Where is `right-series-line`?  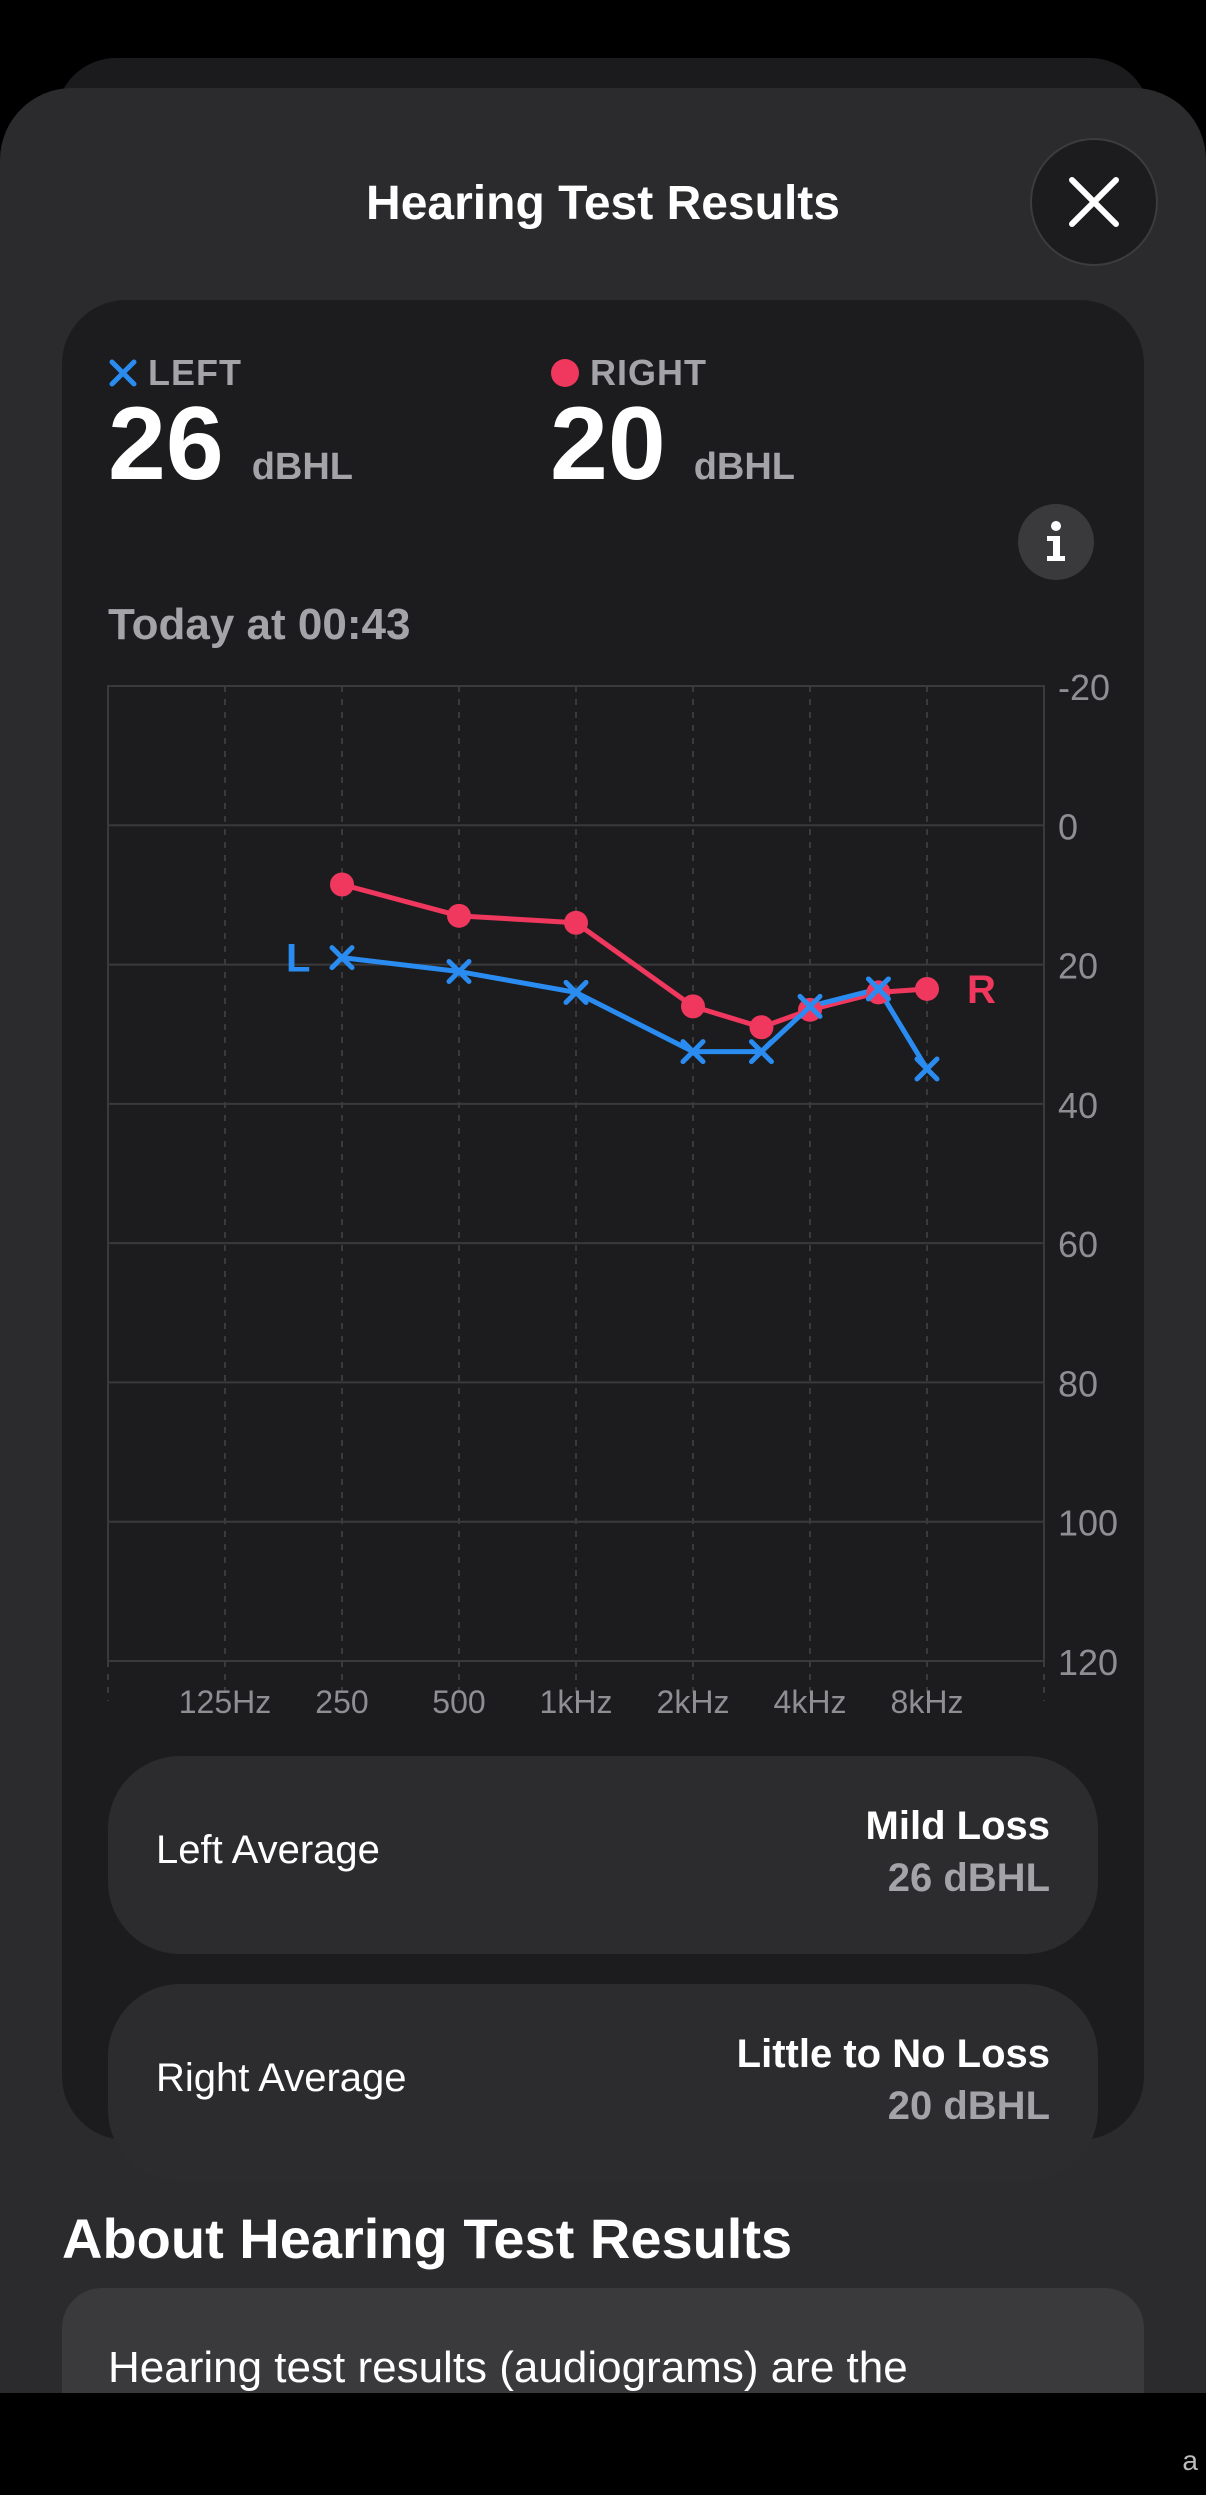 right-series-line is located at coordinates (634, 955).